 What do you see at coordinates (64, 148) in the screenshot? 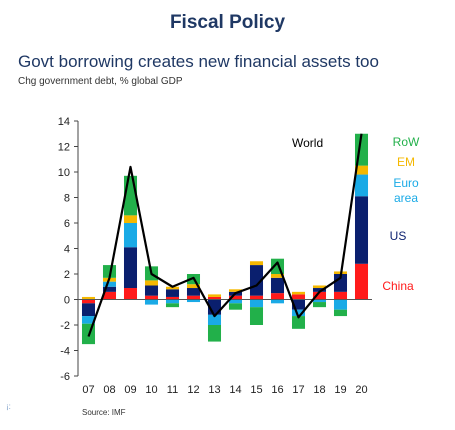
I see `y-tick-label: 12` at bounding box center [64, 148].